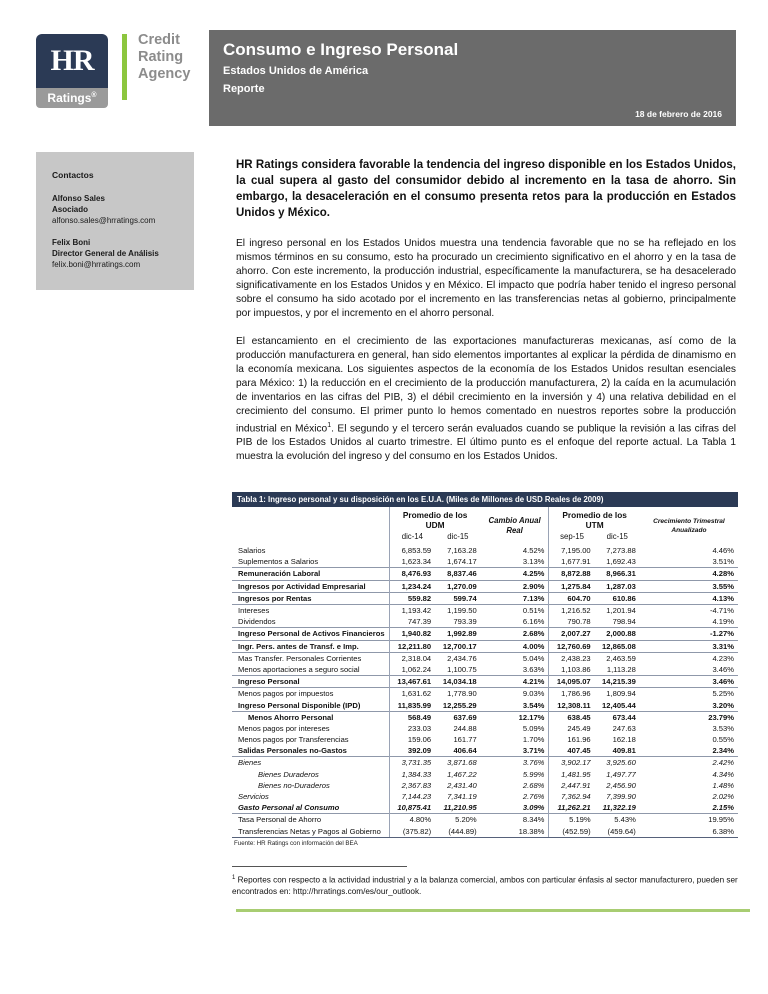  Describe the element at coordinates (723, 808) in the screenshot. I see `table-cell-value: 2.15%` at that location.